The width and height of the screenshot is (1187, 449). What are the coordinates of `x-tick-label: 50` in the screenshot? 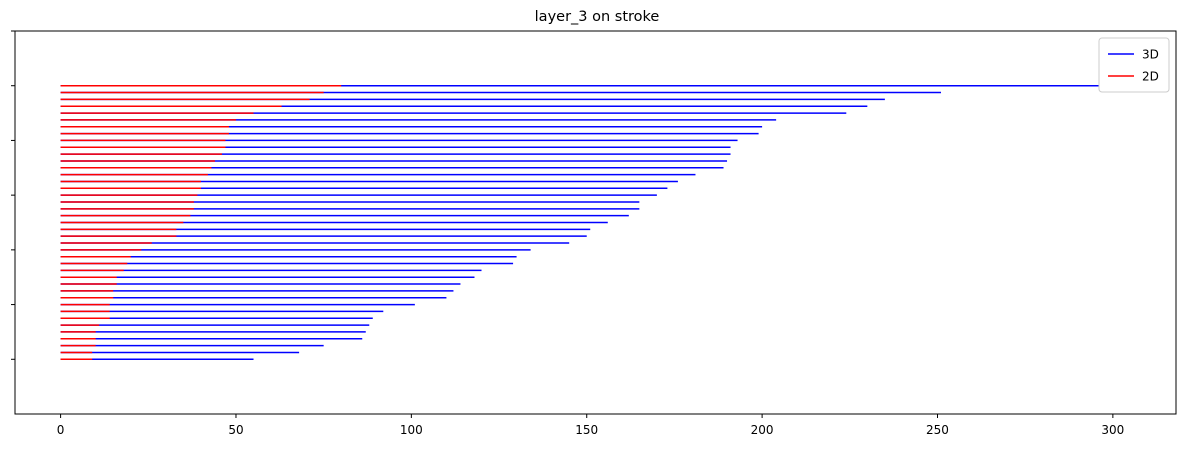 It's located at (235, 430).